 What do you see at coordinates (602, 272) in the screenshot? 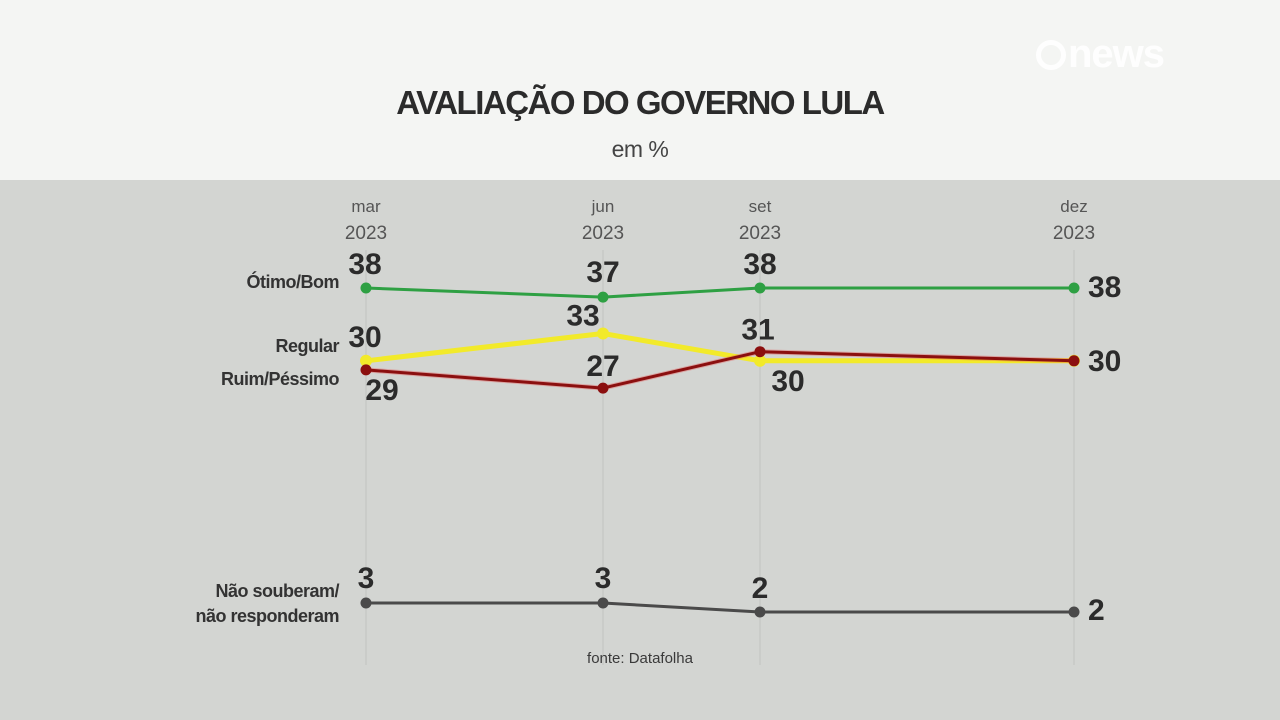
I see `data-label: 37` at bounding box center [602, 272].